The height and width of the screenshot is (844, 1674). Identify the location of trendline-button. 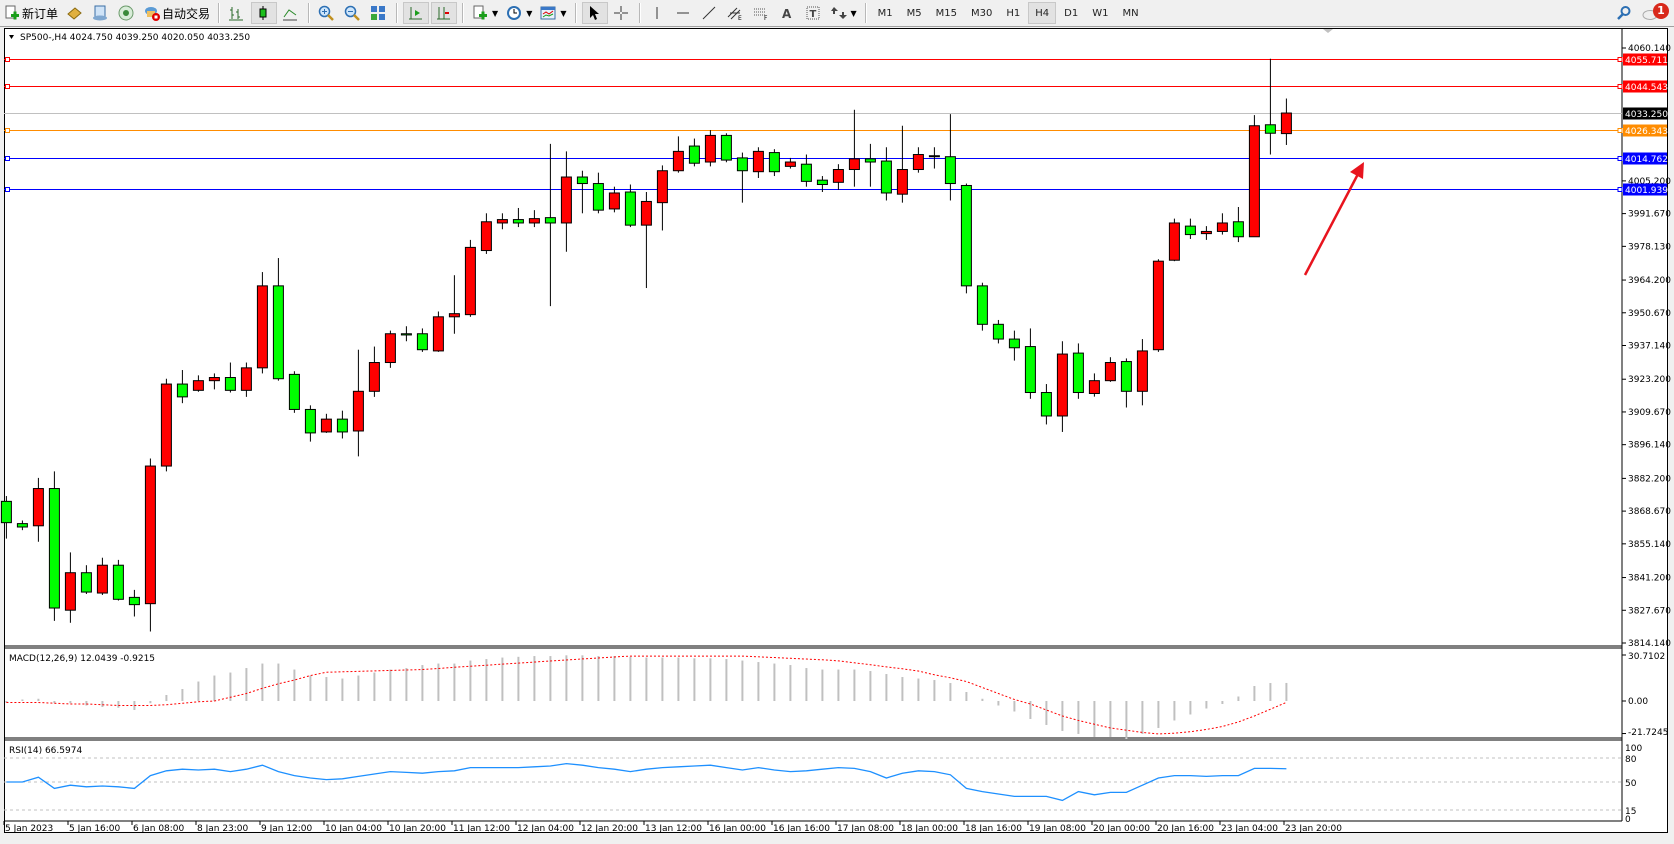
(710, 13).